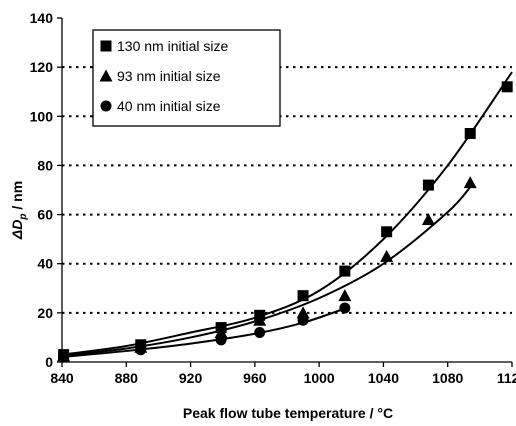 The image size is (516, 426). Describe the element at coordinates (42, 116) in the screenshot. I see `y-tick-label: 100` at that location.